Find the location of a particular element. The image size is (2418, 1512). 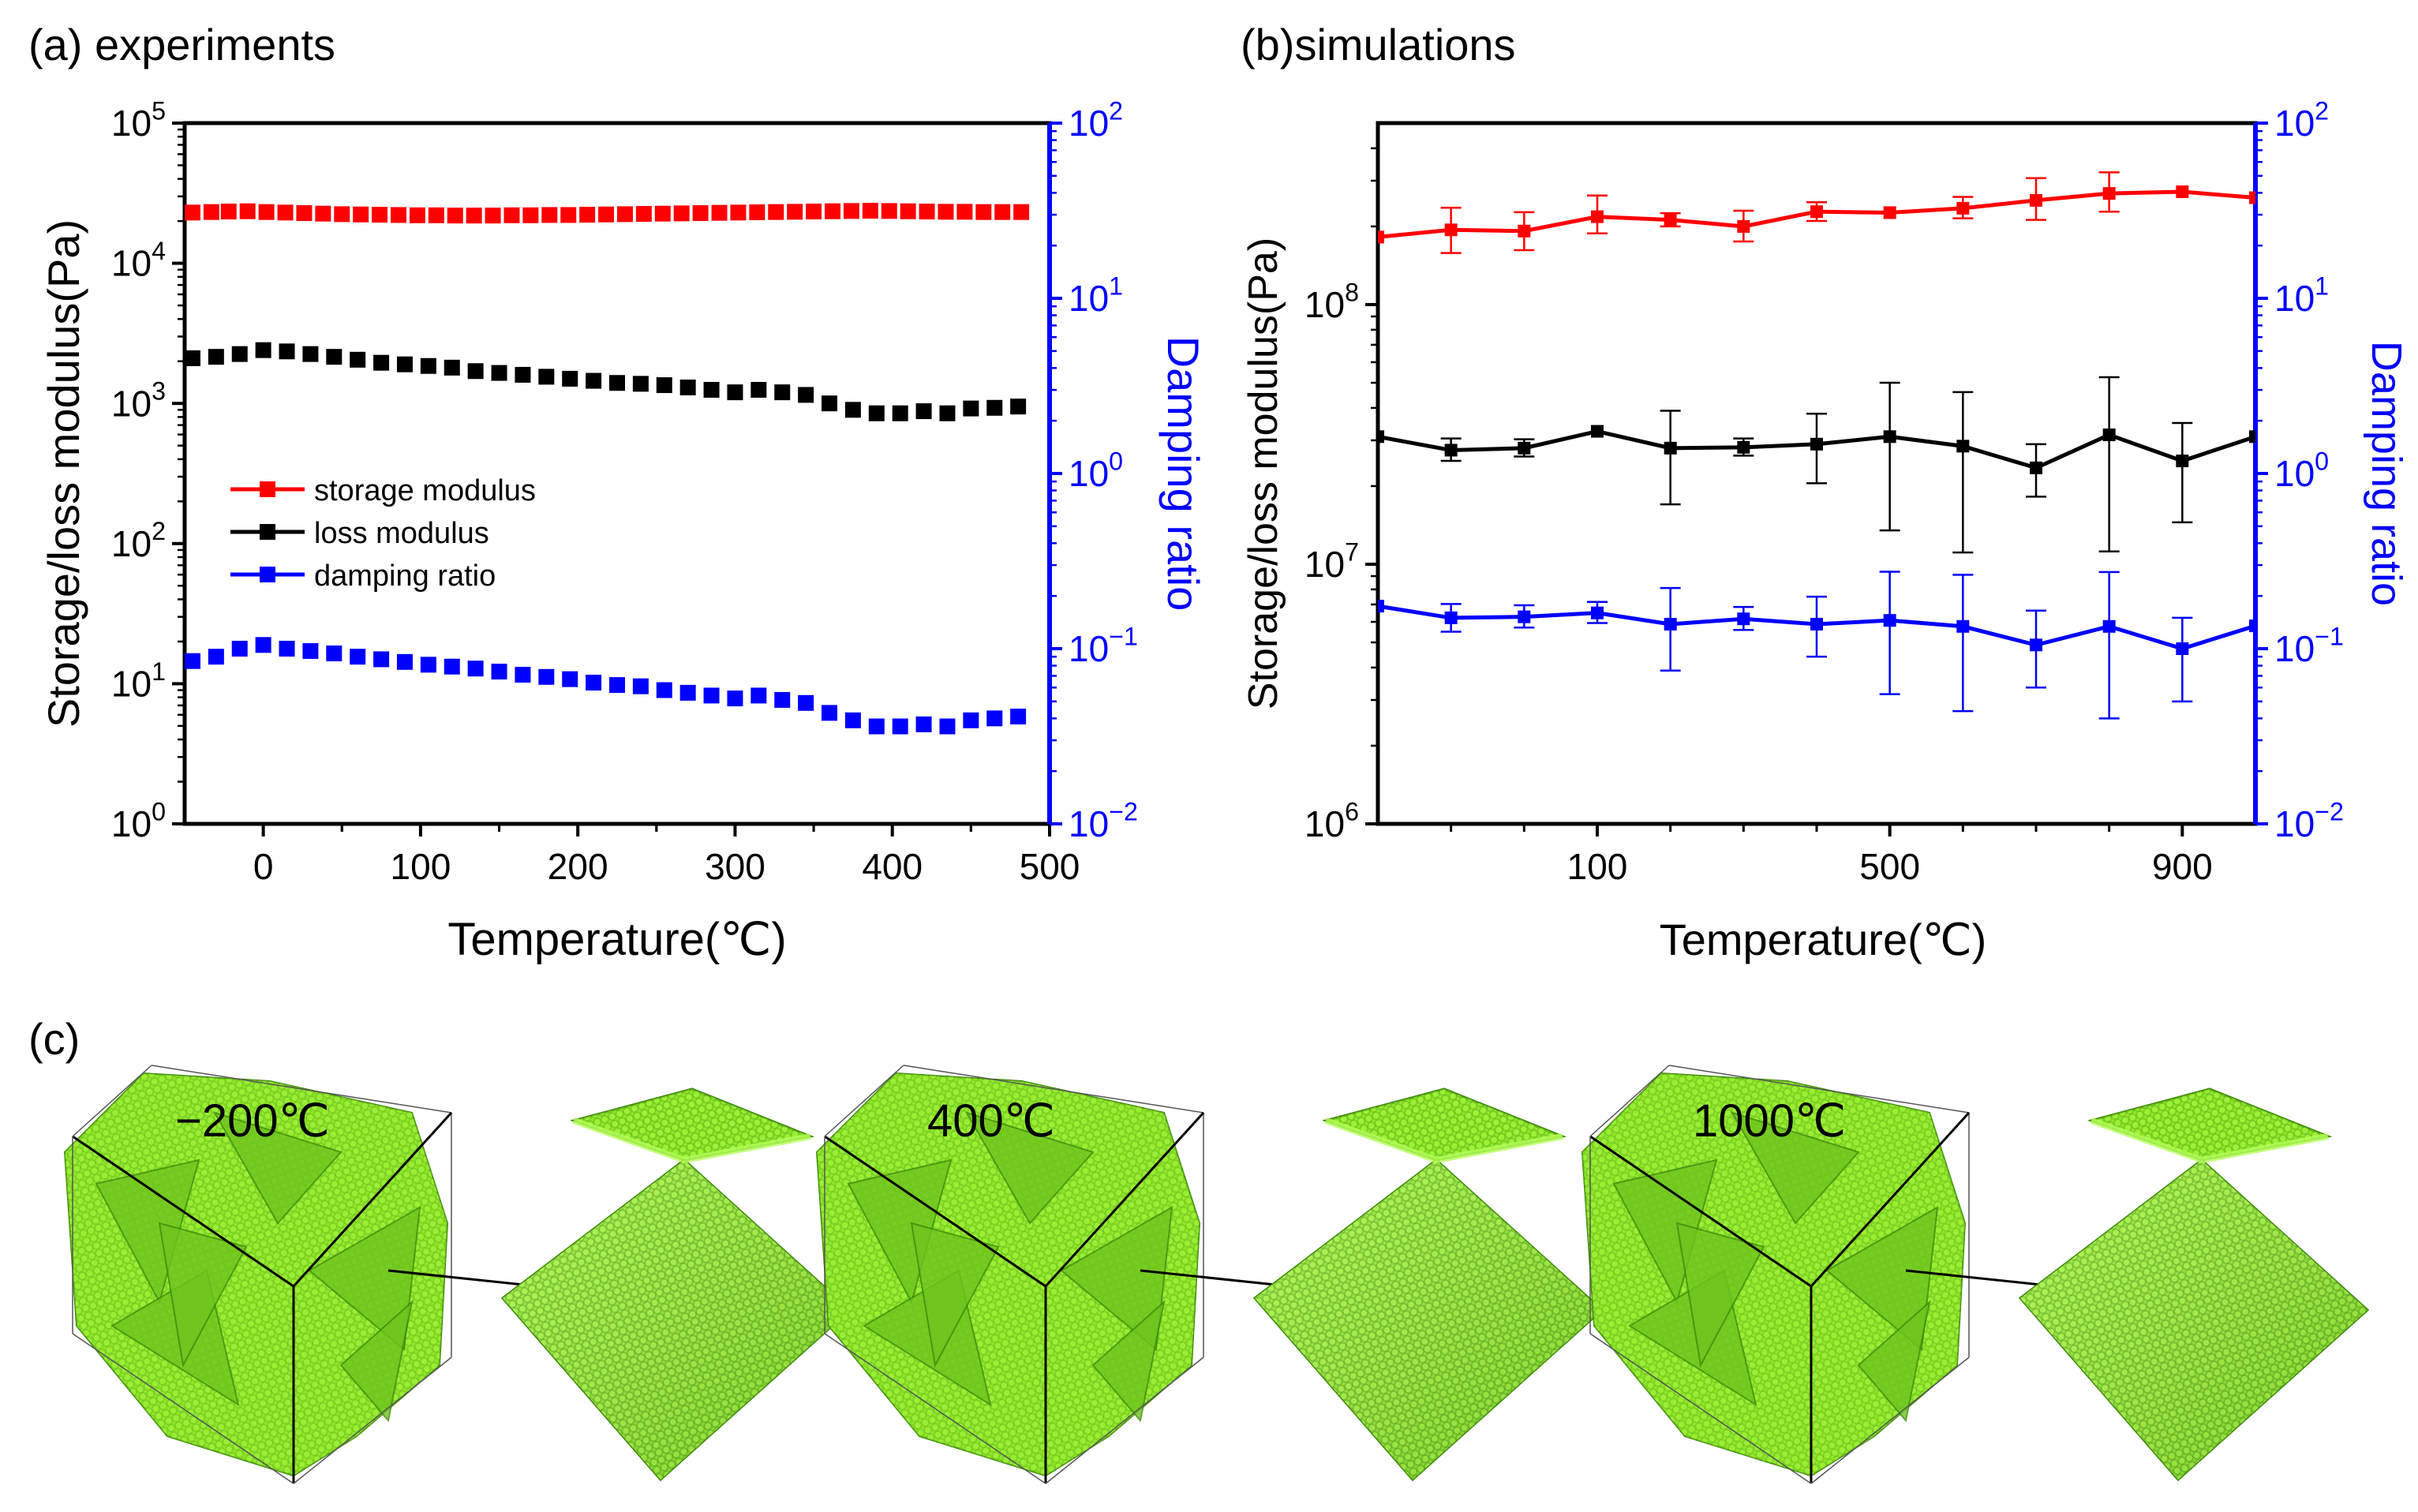

tick-label: 10¹ is located at coordinates (2301, 295).